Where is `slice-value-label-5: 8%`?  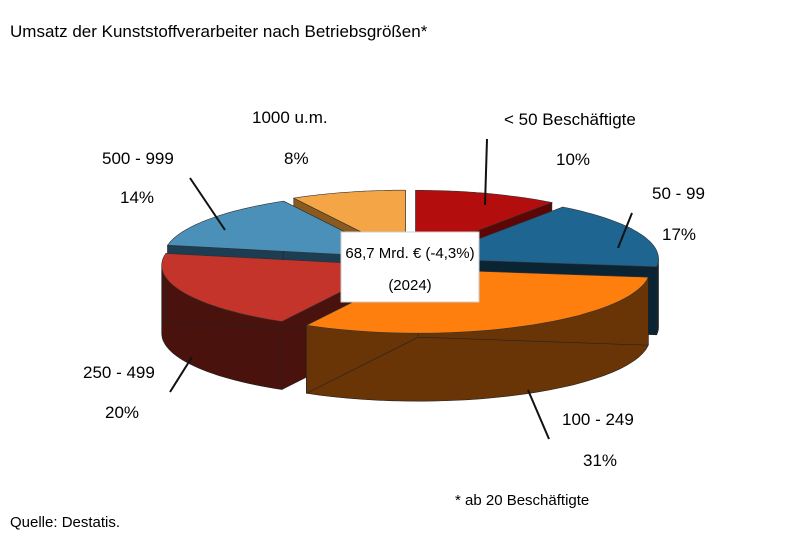 slice-value-label-5: 8% is located at coordinates (296, 158).